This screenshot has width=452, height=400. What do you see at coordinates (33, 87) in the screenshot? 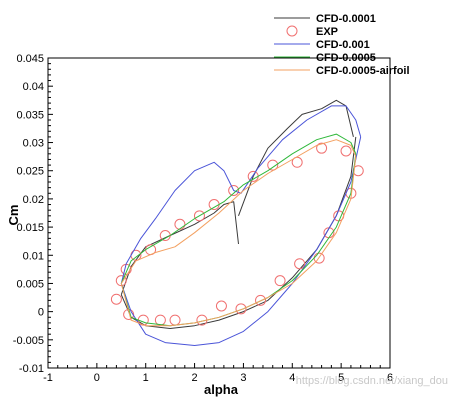
I see `y-tick-label: 0.04` at bounding box center [33, 87].